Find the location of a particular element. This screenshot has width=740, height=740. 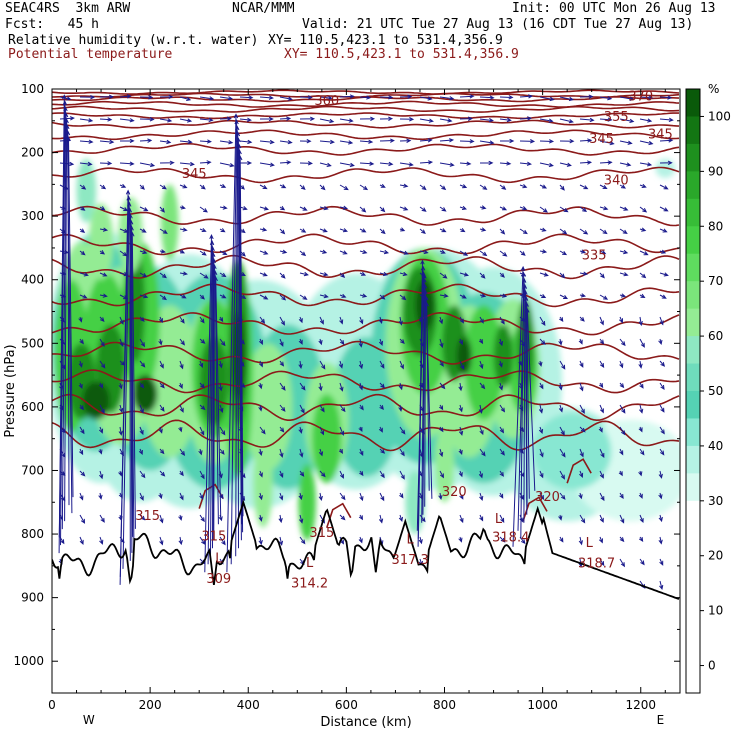

y-tick-label-400: 400 is located at coordinates (32, 280).